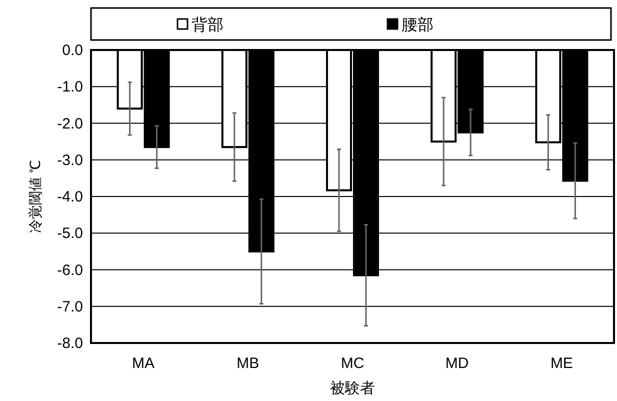 The height and width of the screenshot is (401, 617). Describe the element at coordinates (70, 233) in the screenshot. I see `y-tick-label: -5.0` at that location.